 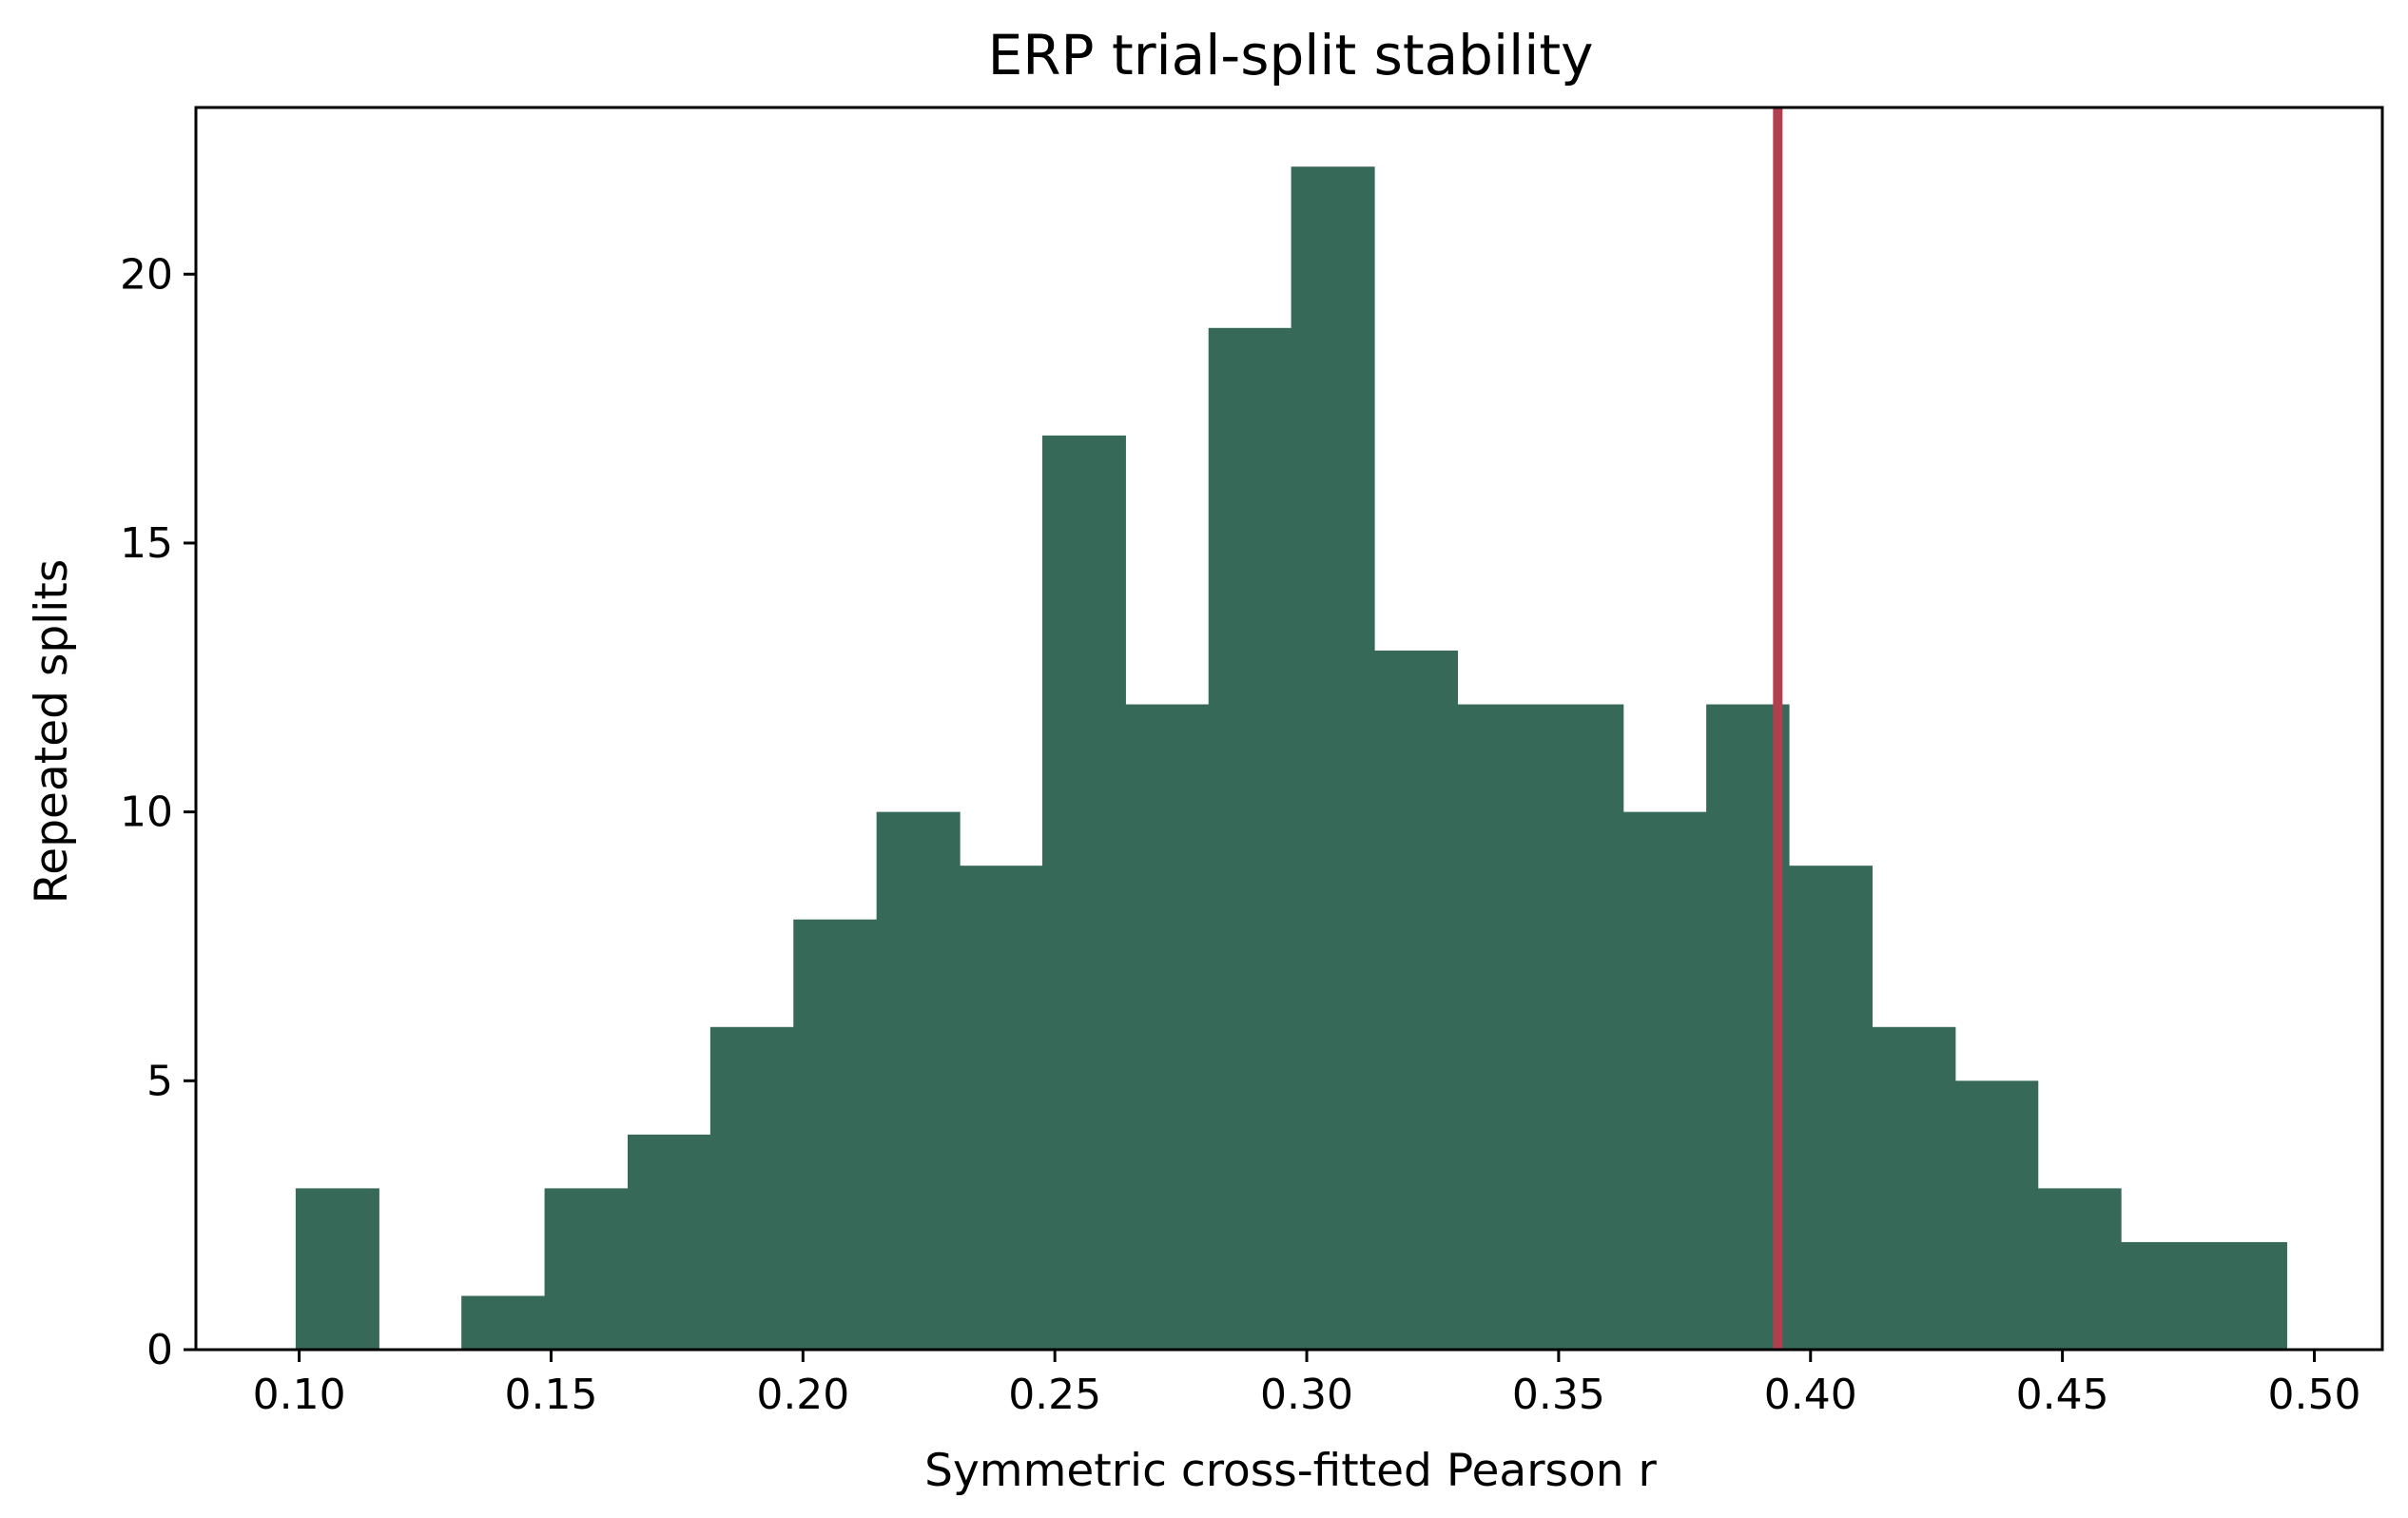 What do you see at coordinates (159, 1350) in the screenshot?
I see `y-tick-label: 0` at bounding box center [159, 1350].